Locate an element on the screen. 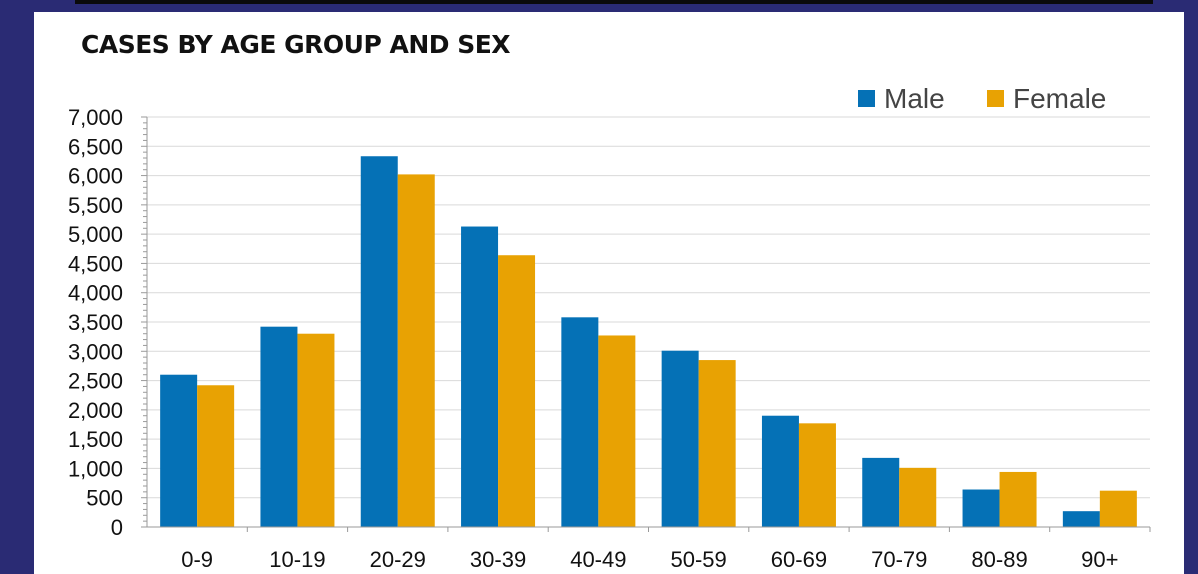  legend-label-female: Female is located at coordinates (1059, 98).